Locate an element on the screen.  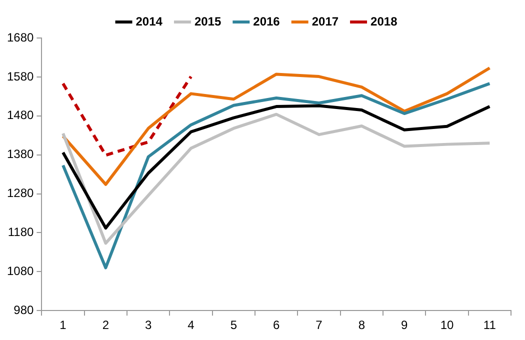
line-series is located at coordinates (127, 116).